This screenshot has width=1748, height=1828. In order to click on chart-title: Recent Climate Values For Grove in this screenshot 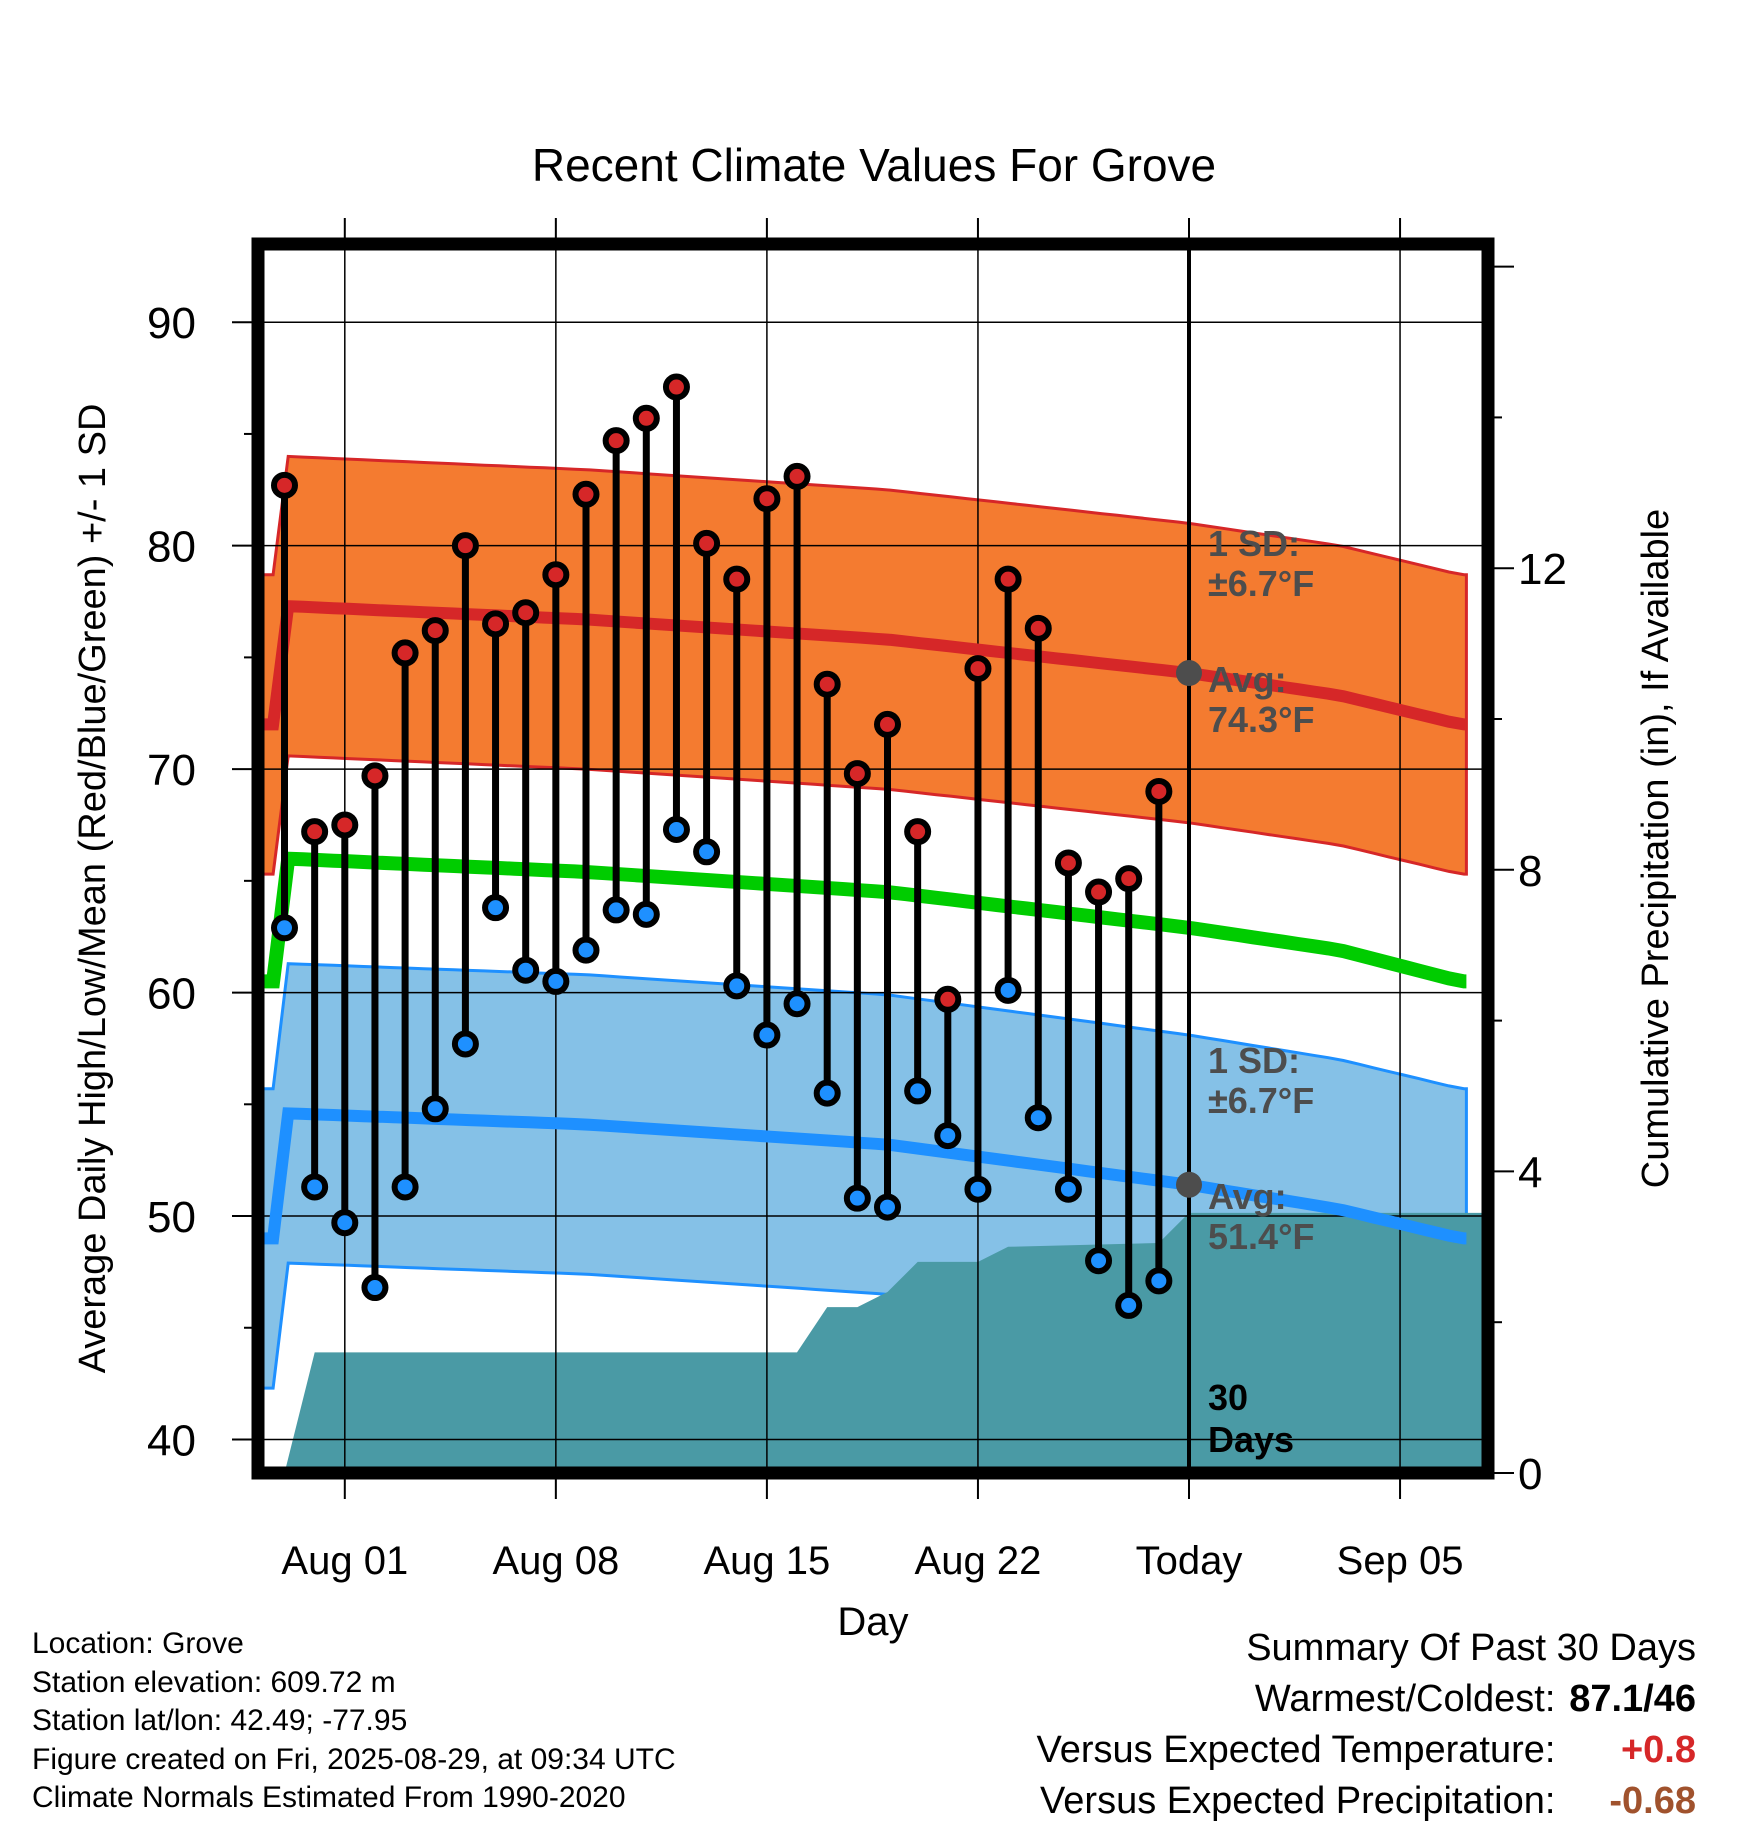, I will do `click(874, 165)`.